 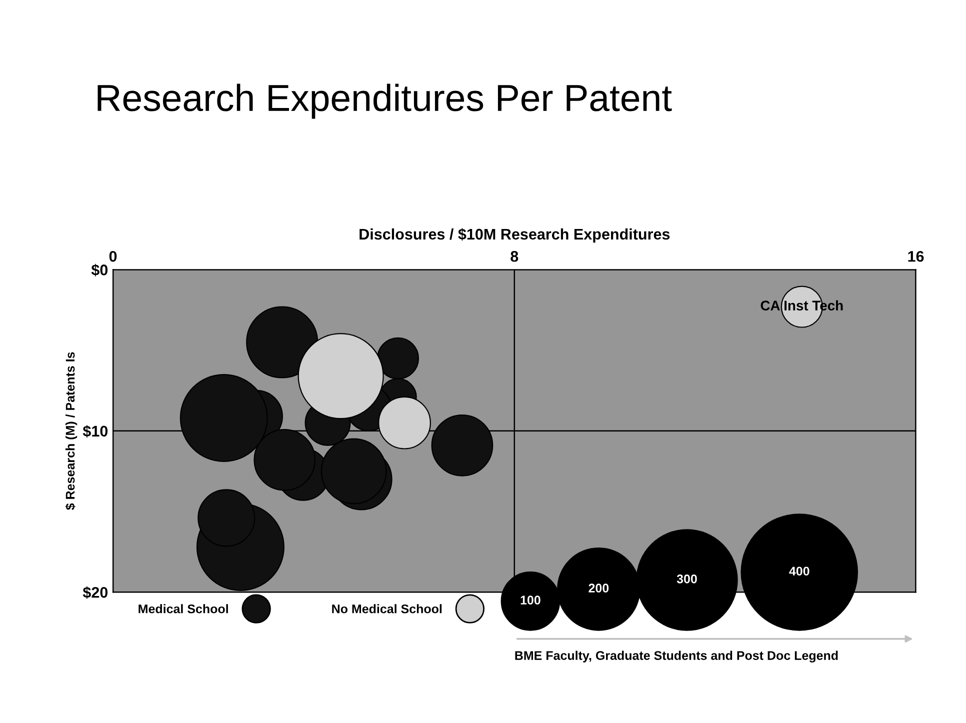 What do you see at coordinates (71, 431) in the screenshot?
I see `y-axis-title: $ Research (M) / Patents Is` at bounding box center [71, 431].